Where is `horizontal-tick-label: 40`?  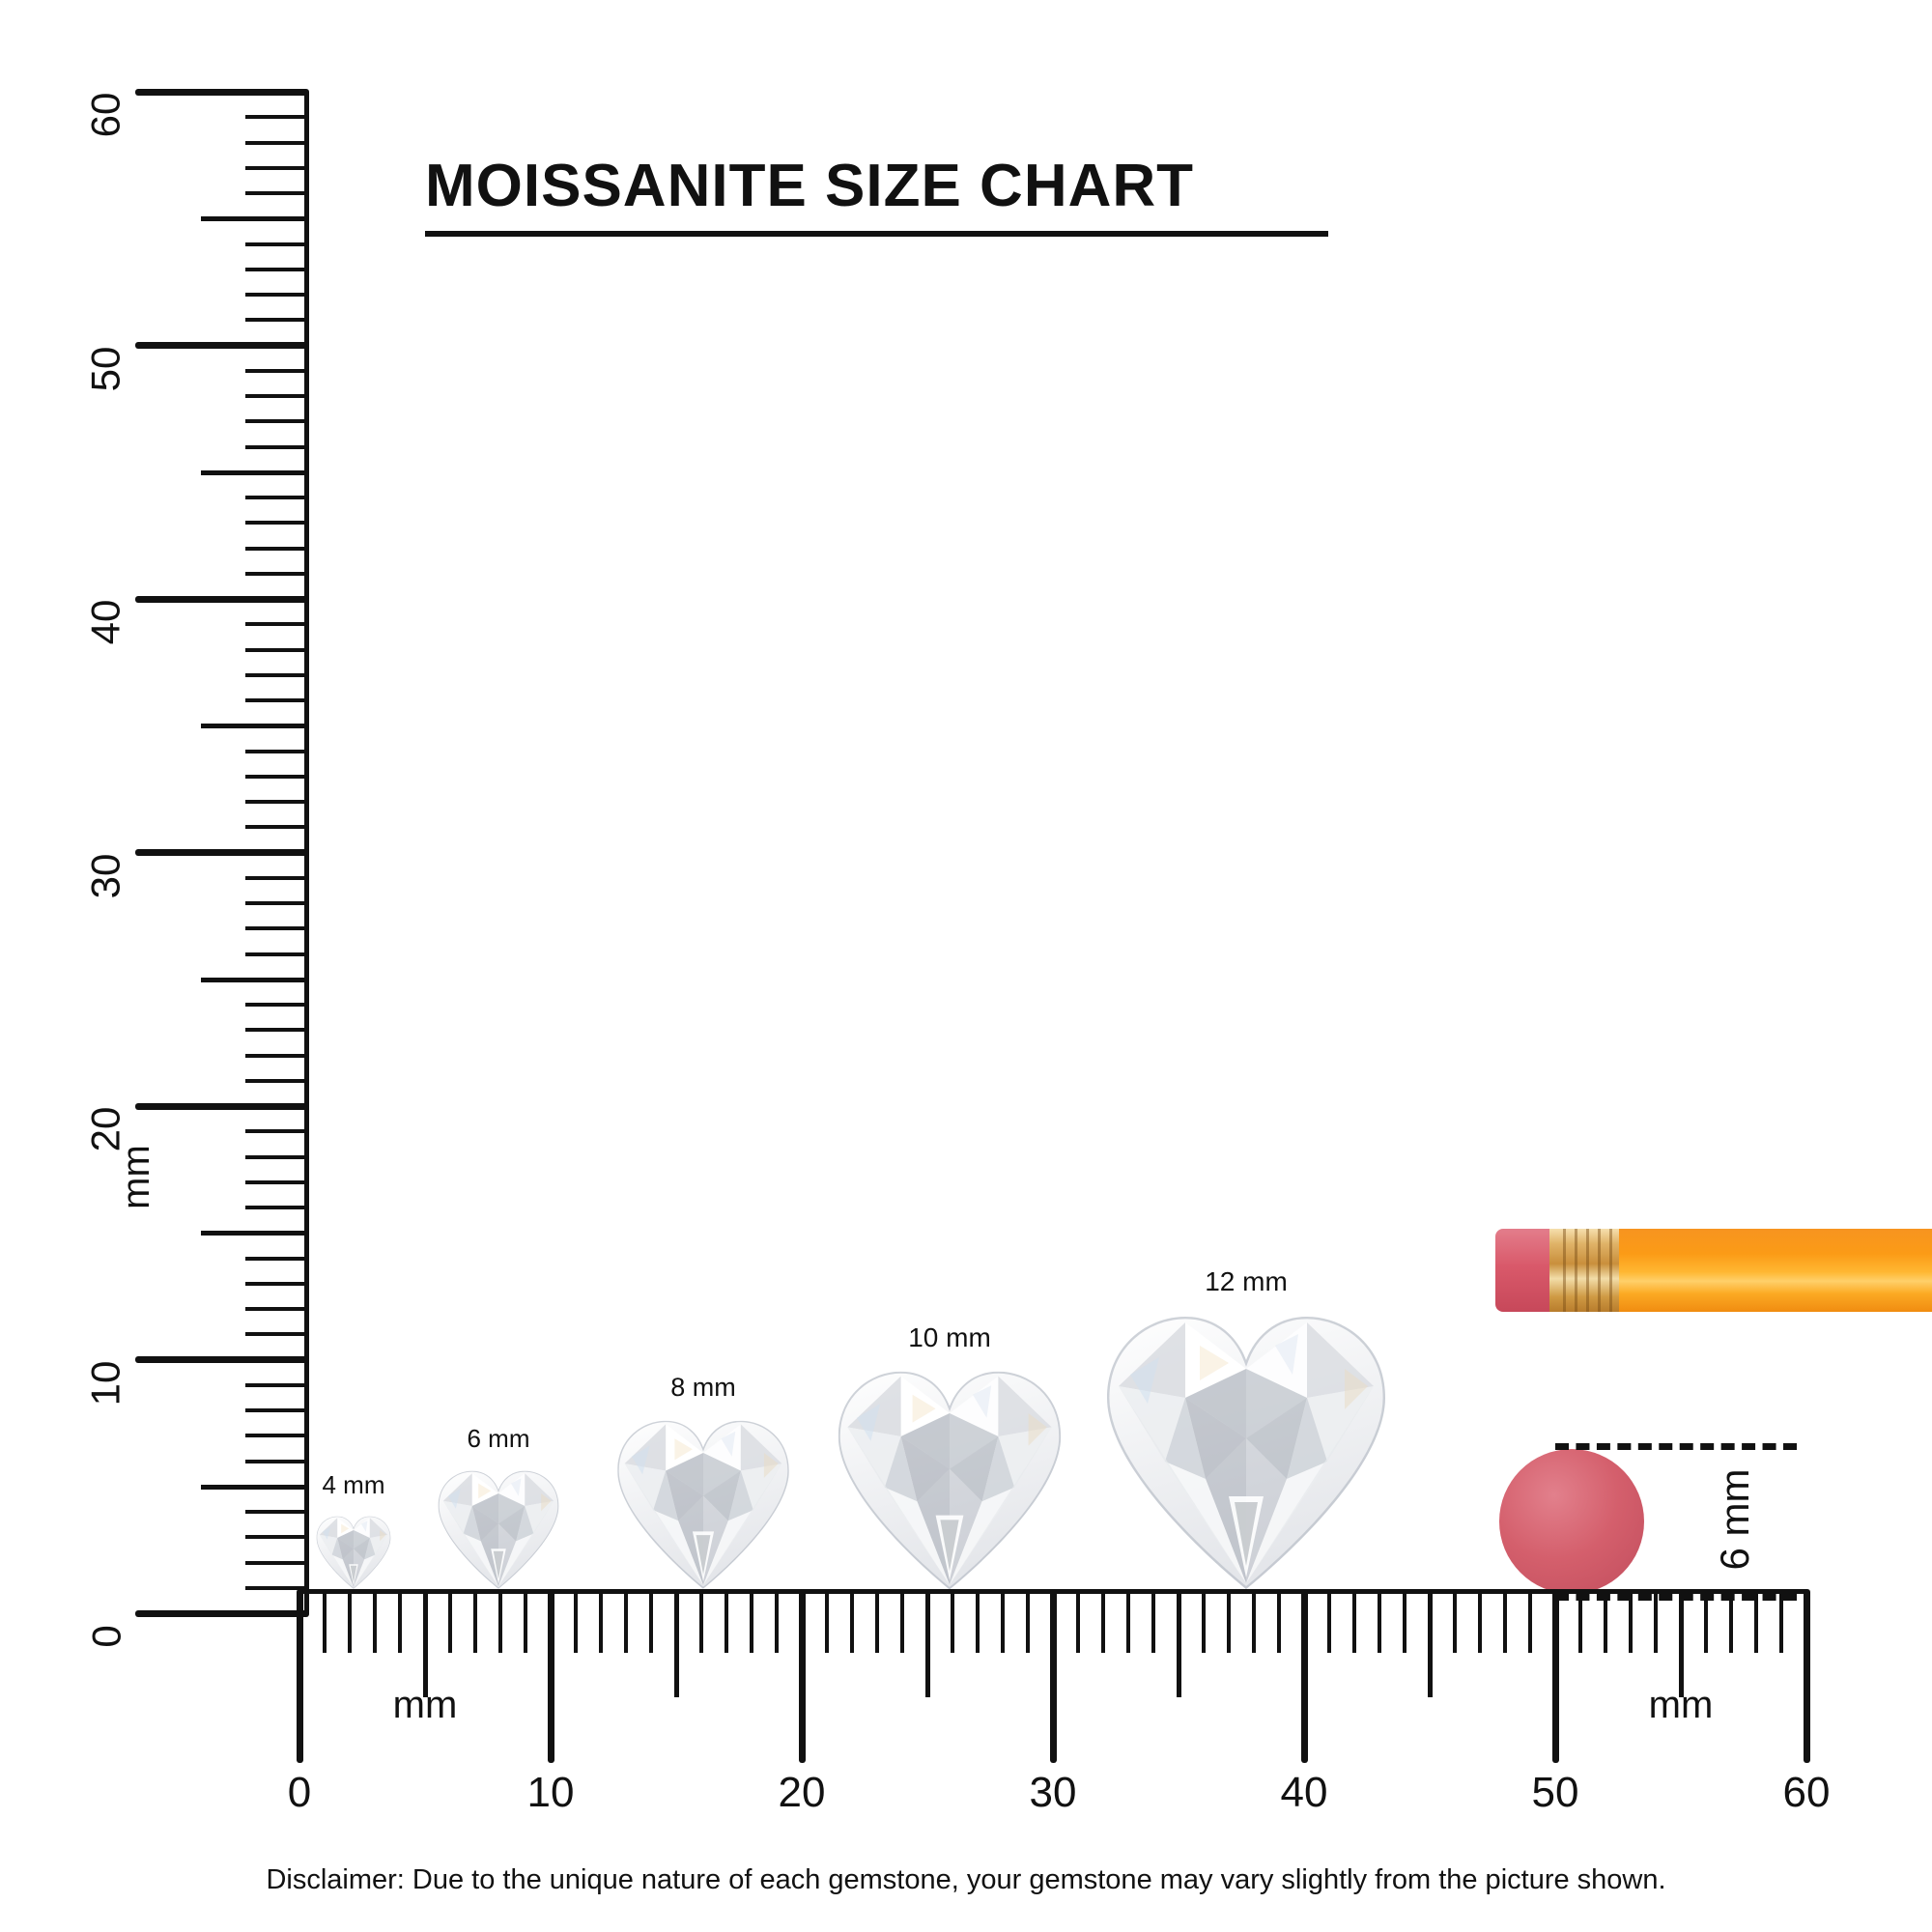
horizontal-tick-label: 40 is located at coordinates (1304, 1792).